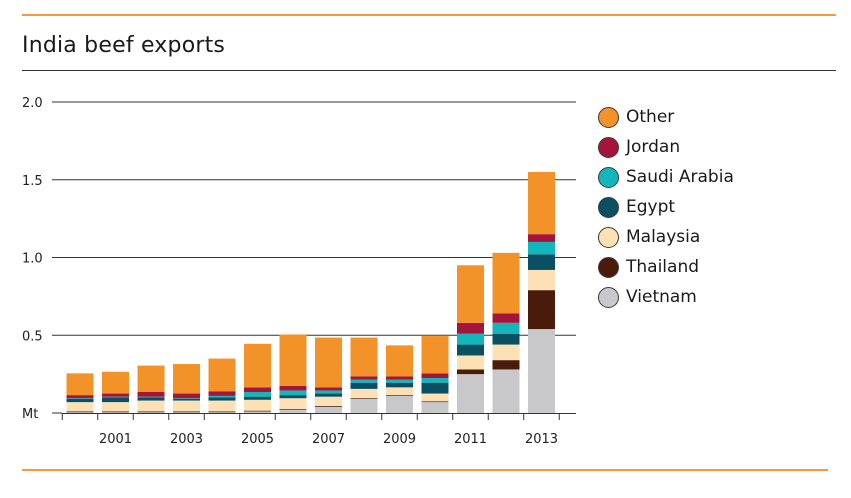 Image resolution: width=851 pixels, height=498 pixels. I want to click on bar-jordan-2006, so click(293, 388).